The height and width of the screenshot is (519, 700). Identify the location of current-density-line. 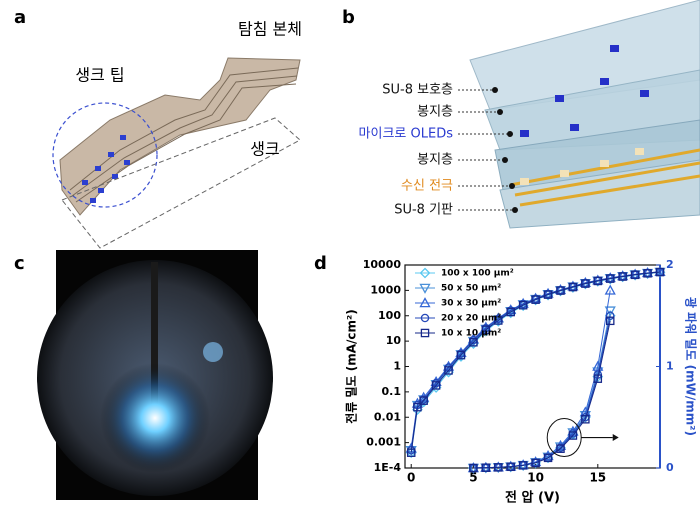
(535, 362).